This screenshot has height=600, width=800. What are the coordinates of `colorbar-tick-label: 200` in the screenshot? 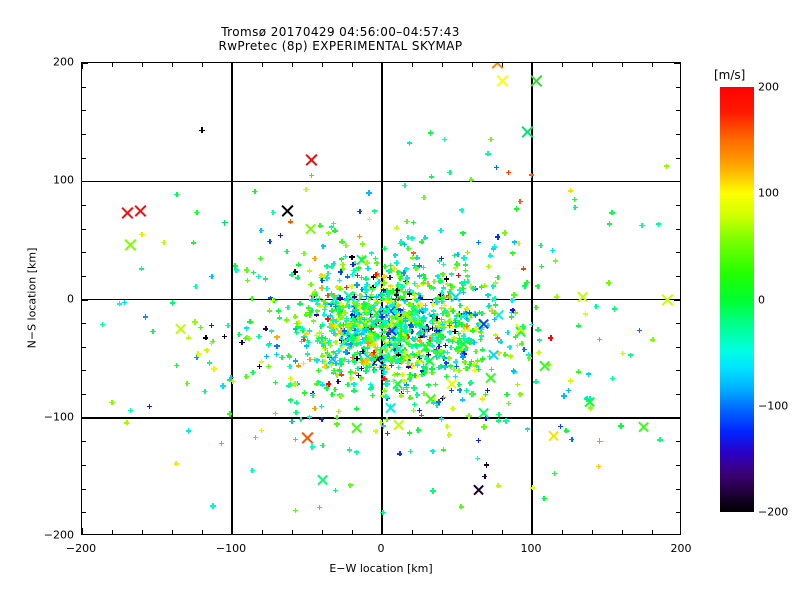 It's located at (768, 87).